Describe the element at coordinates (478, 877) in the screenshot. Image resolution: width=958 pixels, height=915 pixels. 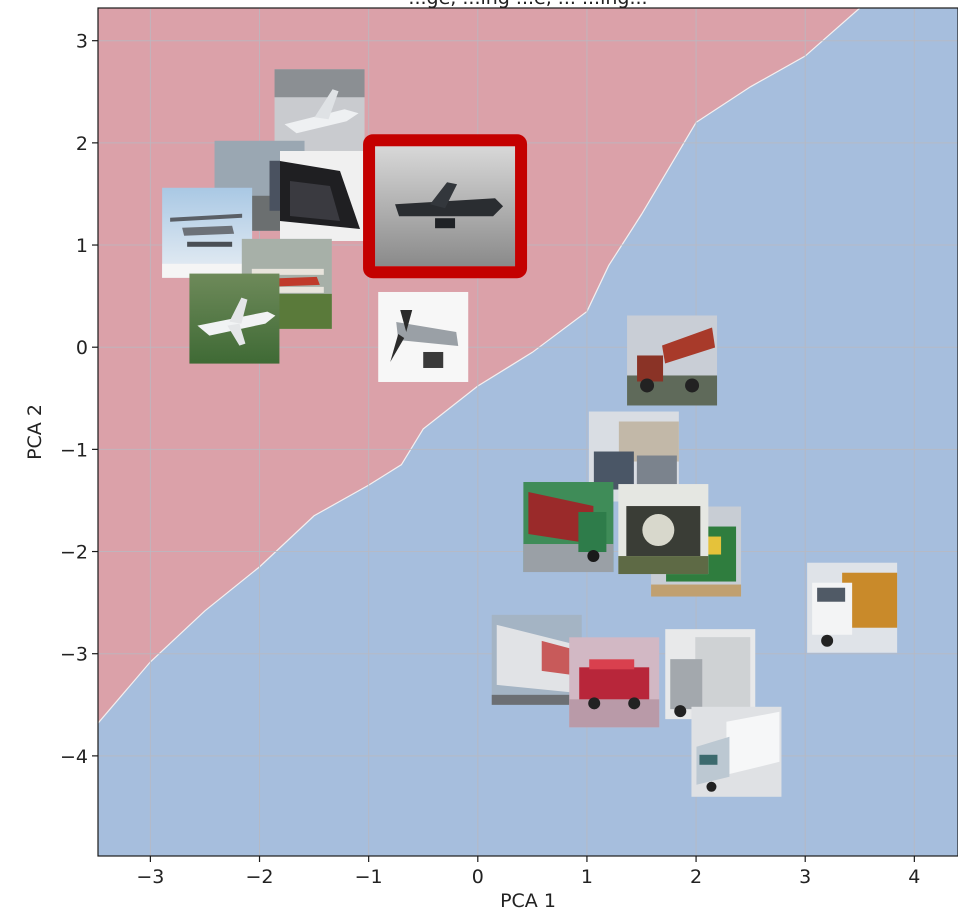
I see `x-tick-label: 0` at that location.